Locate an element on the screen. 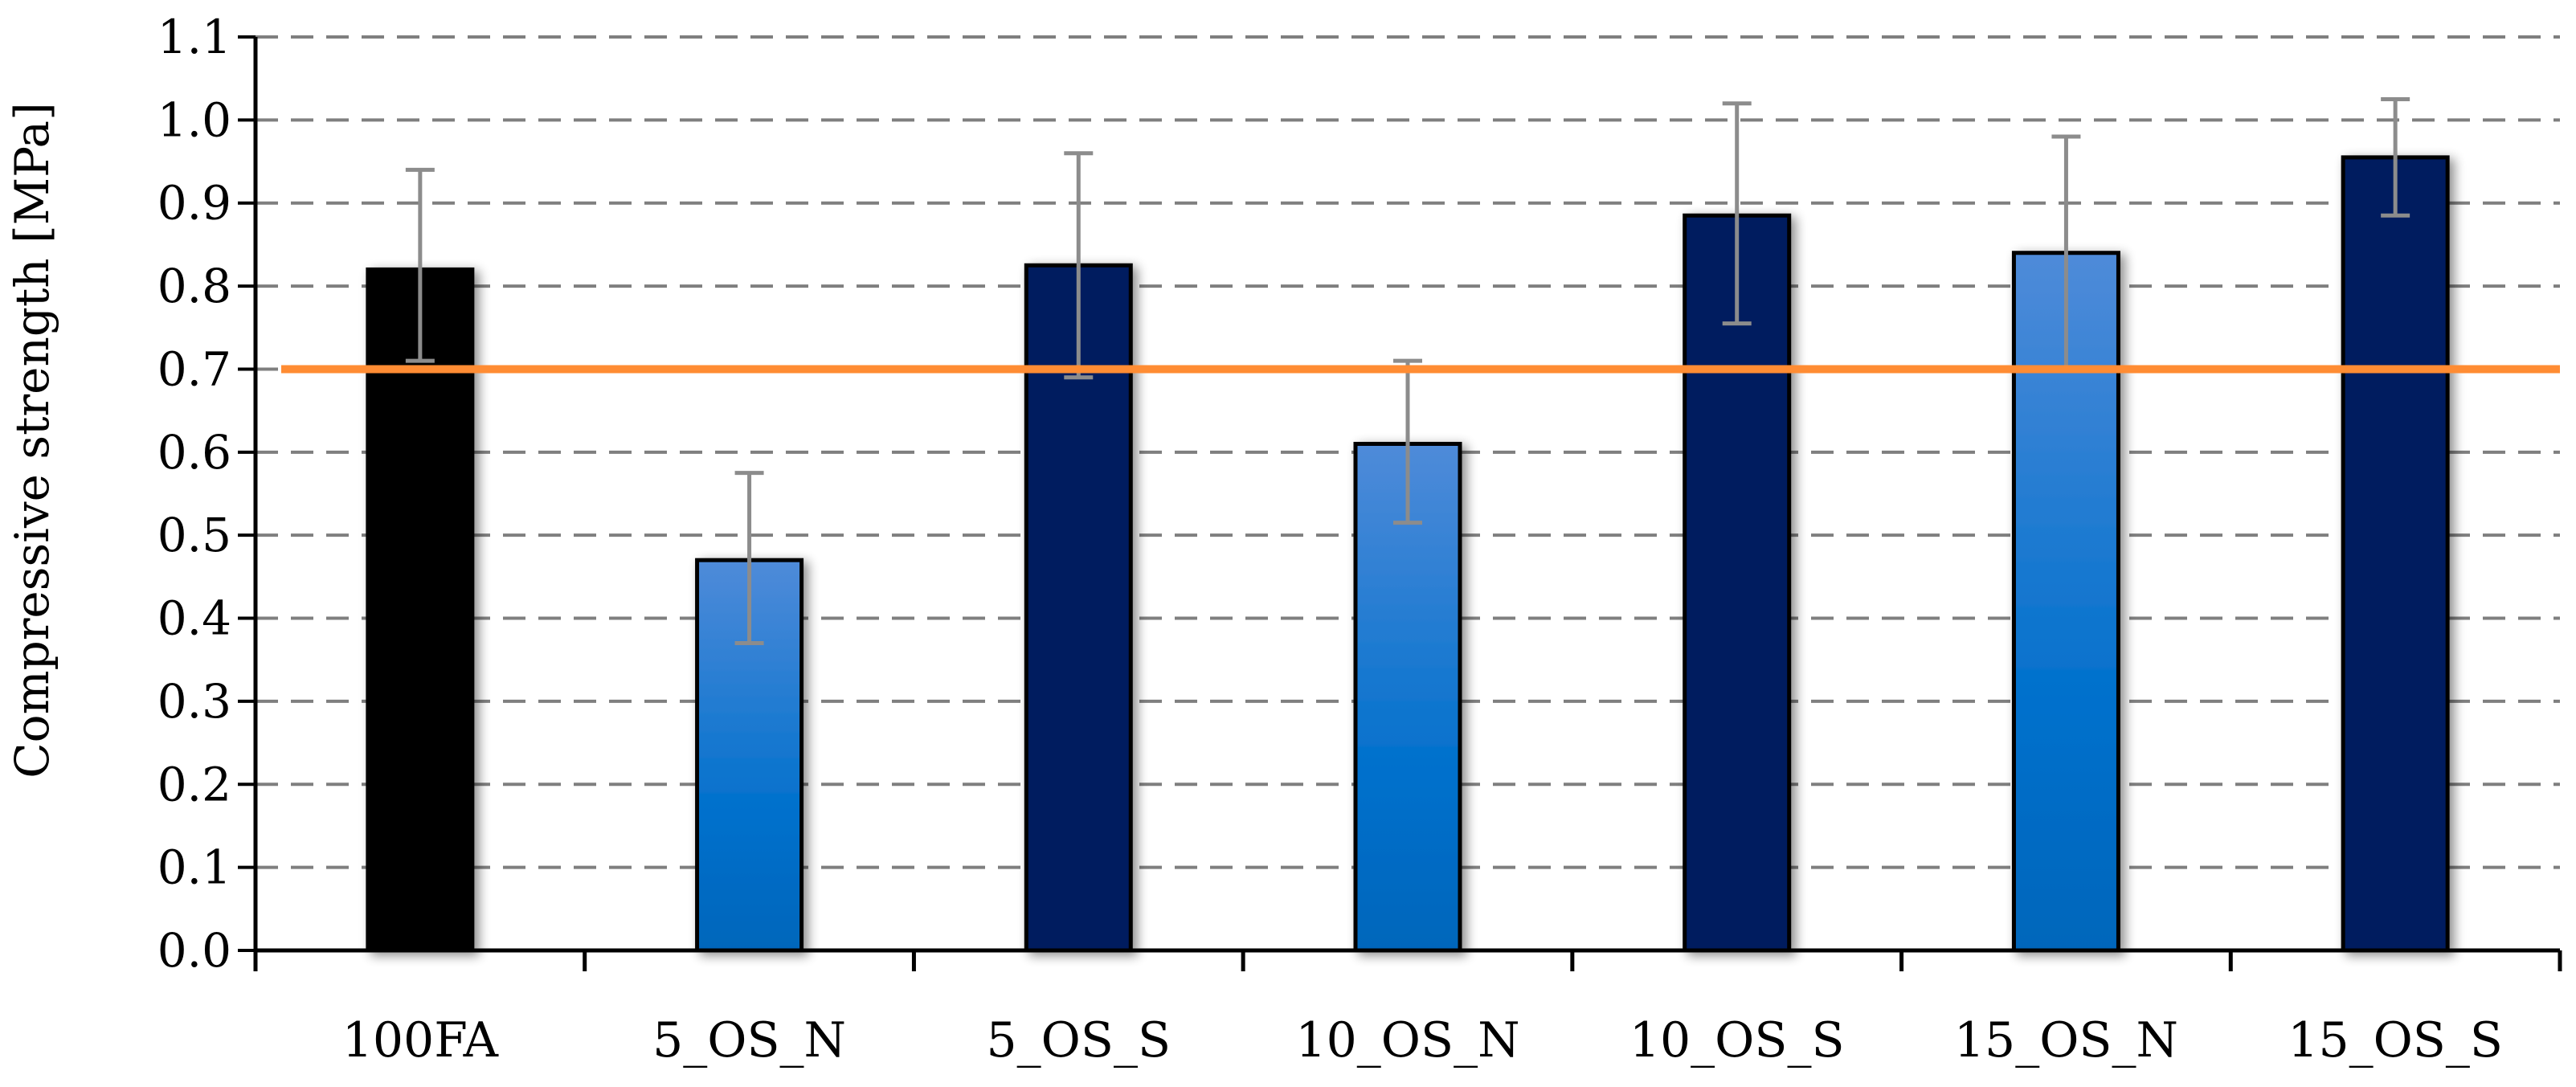 This screenshot has height=1087, width=2576. x-tick-label: 100FA is located at coordinates (420, 1040).